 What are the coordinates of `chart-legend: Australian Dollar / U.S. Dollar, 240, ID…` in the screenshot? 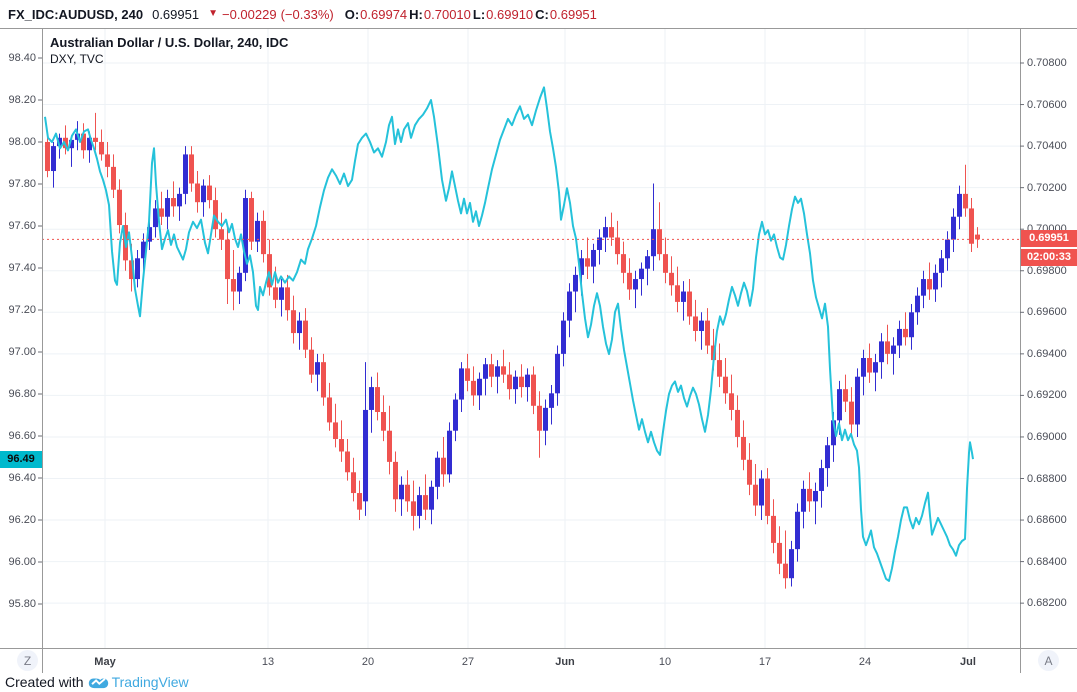 It's located at (169, 50).